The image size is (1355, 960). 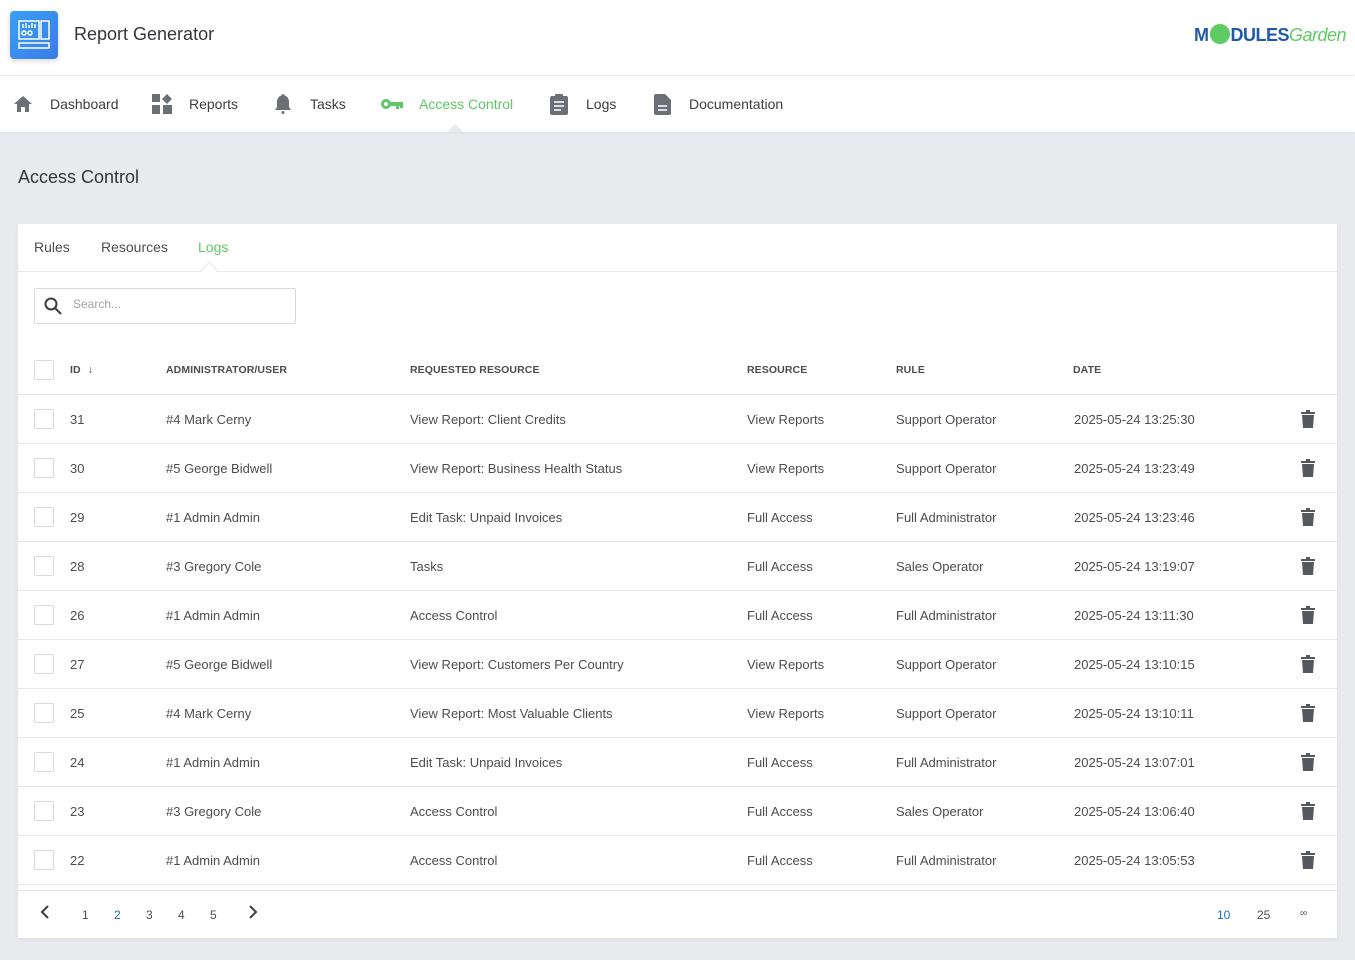 I want to click on cell-user: #4 Mark Cerny, so click(x=209, y=713).